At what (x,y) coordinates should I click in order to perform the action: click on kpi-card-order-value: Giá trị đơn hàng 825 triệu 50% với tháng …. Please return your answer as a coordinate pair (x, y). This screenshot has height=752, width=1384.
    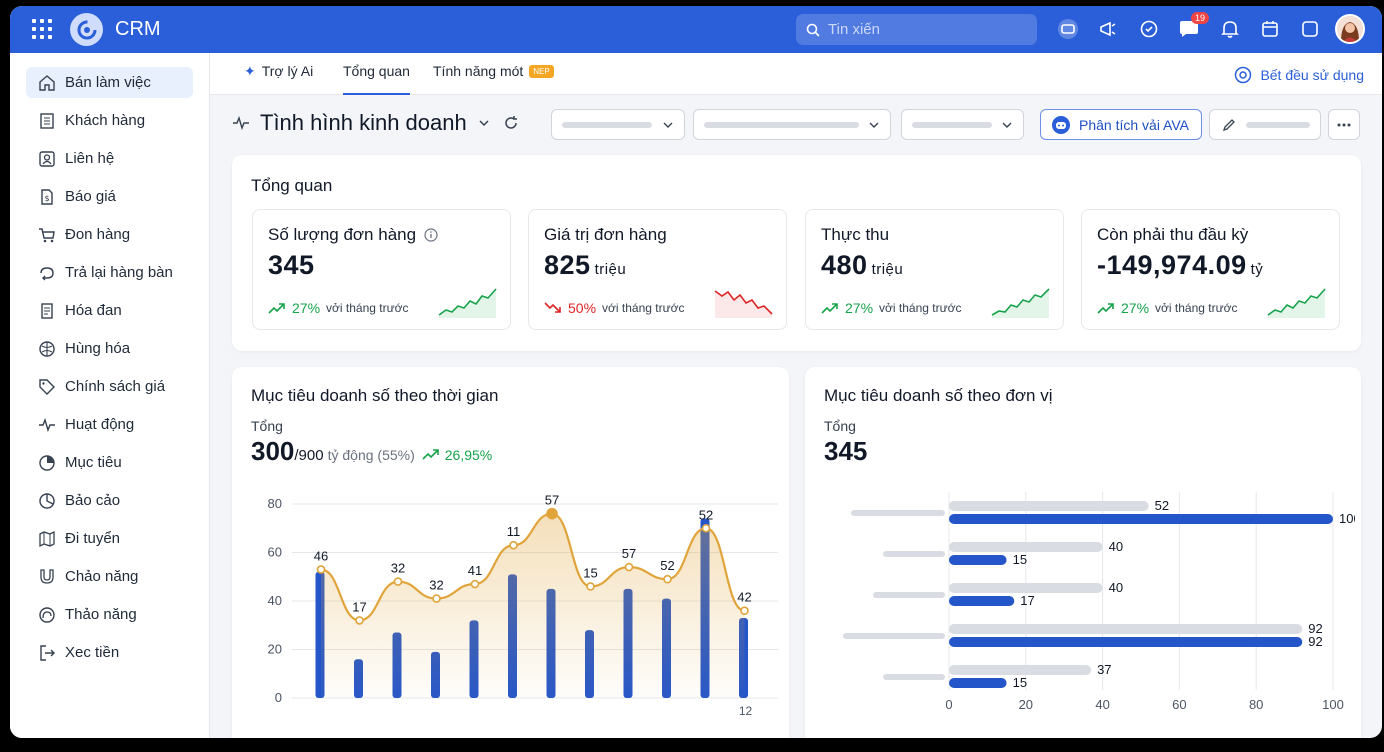
    Looking at the image, I should click on (657, 269).